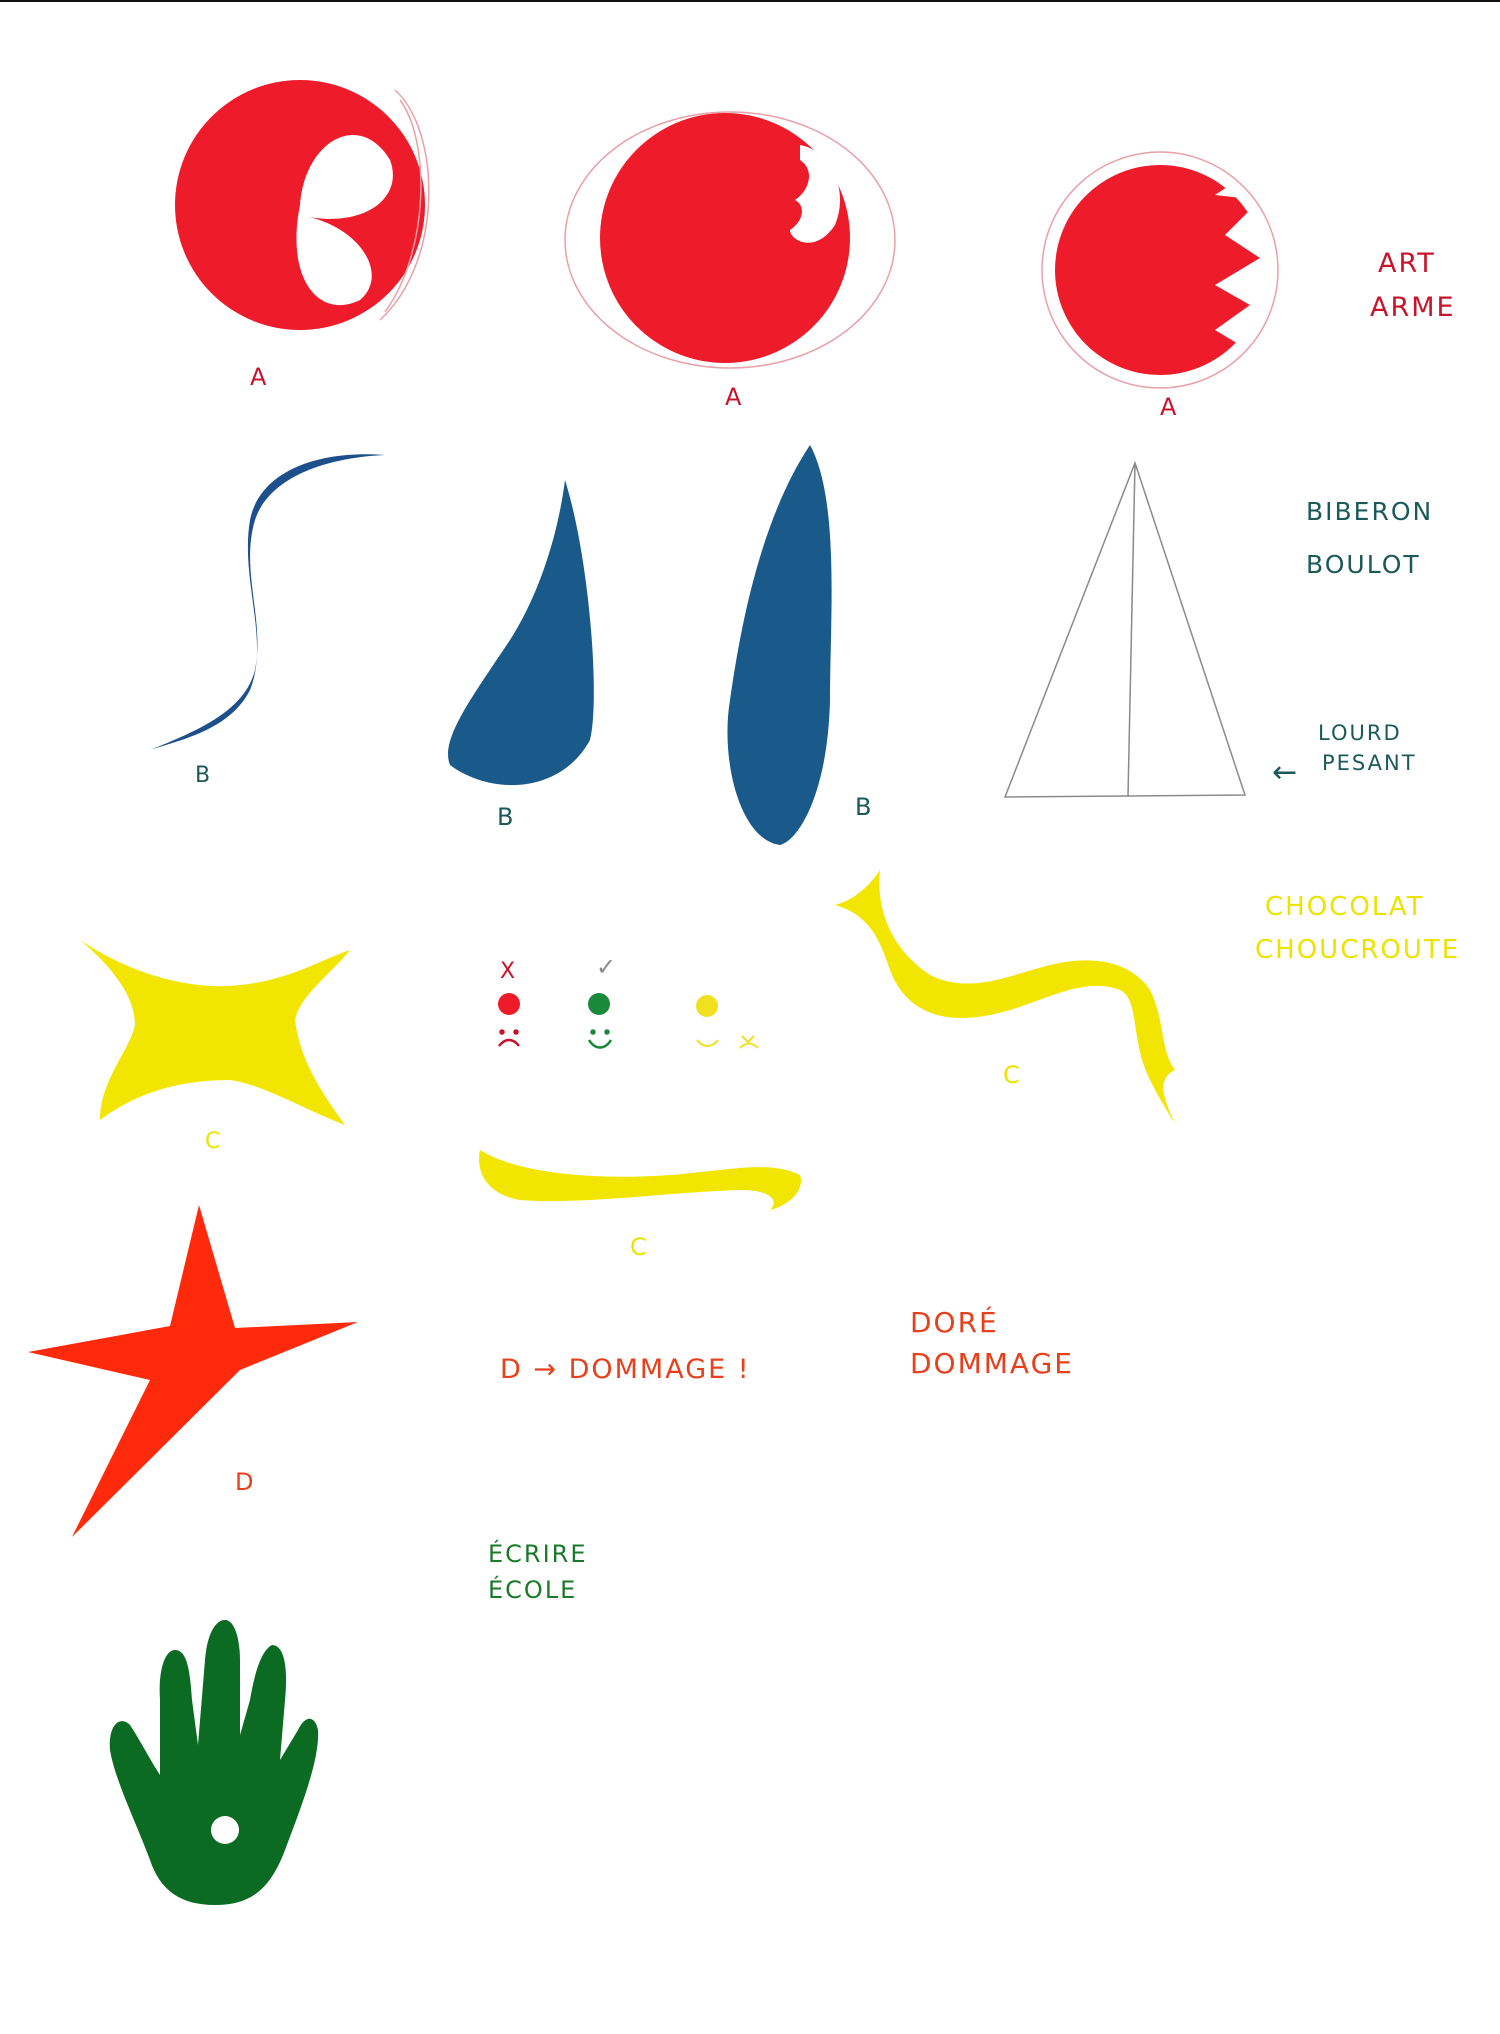  Describe the element at coordinates (750, 1) in the screenshot. I see `page-top-edge` at that location.